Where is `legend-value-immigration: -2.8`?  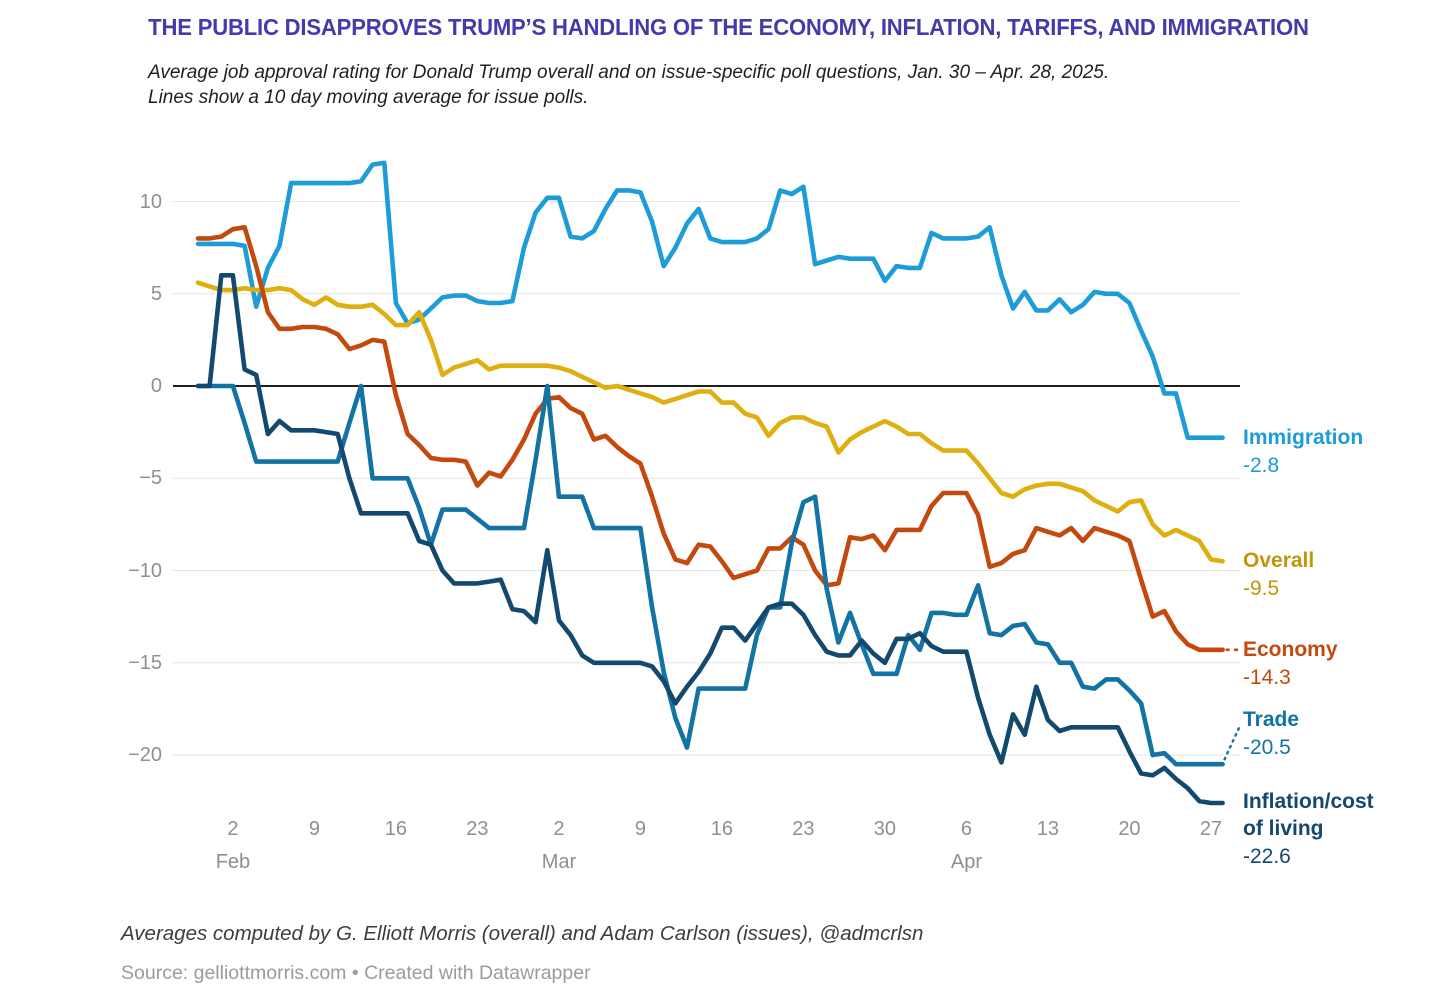 legend-value-immigration: -2.8 is located at coordinates (1261, 465).